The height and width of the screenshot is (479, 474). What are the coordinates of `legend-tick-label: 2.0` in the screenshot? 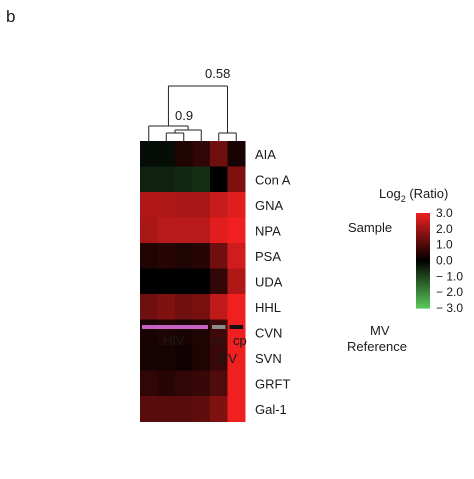 It's located at (444, 229).